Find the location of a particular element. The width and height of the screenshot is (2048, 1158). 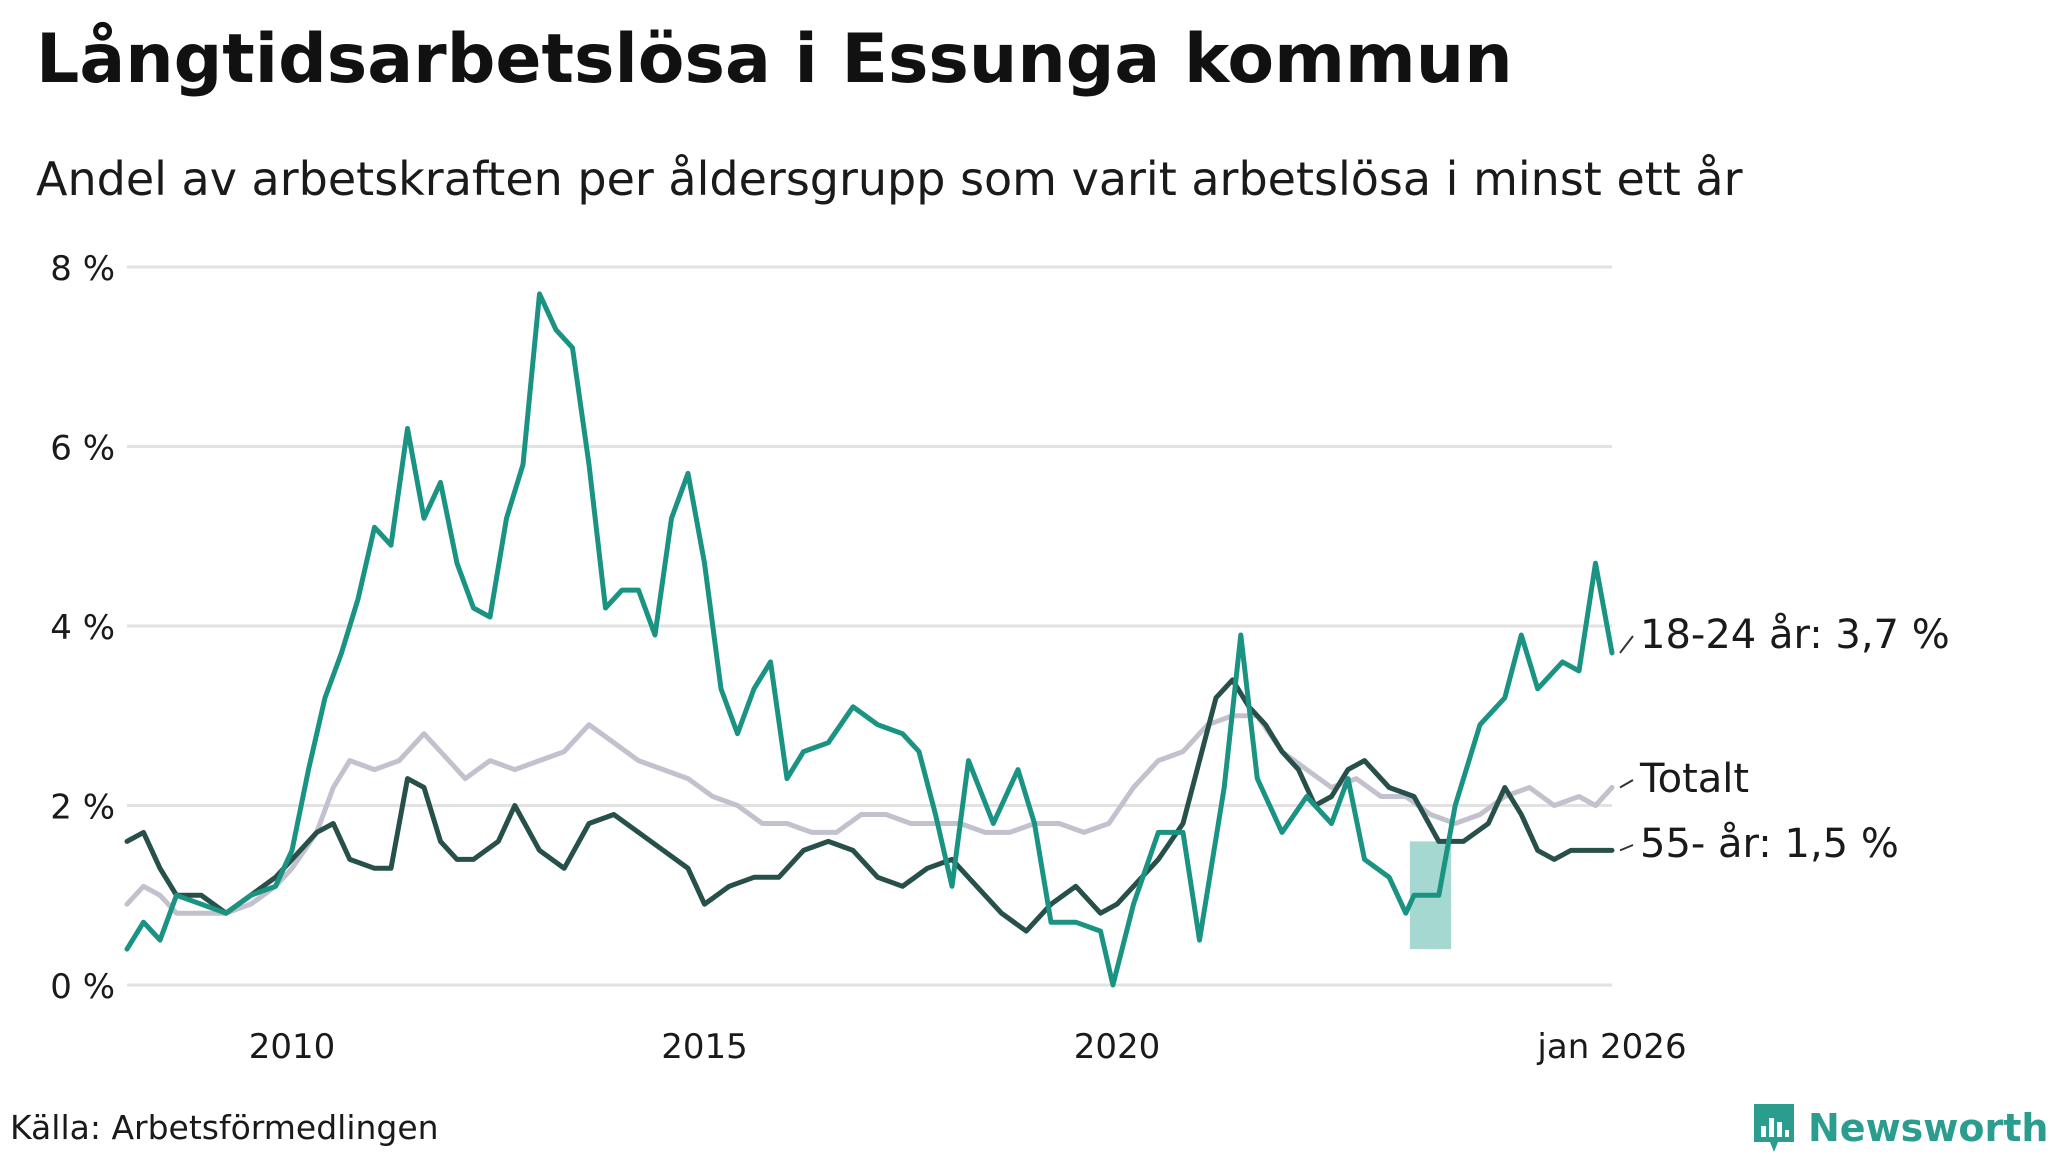

y-tick-label: 0 % is located at coordinates (82, 987).